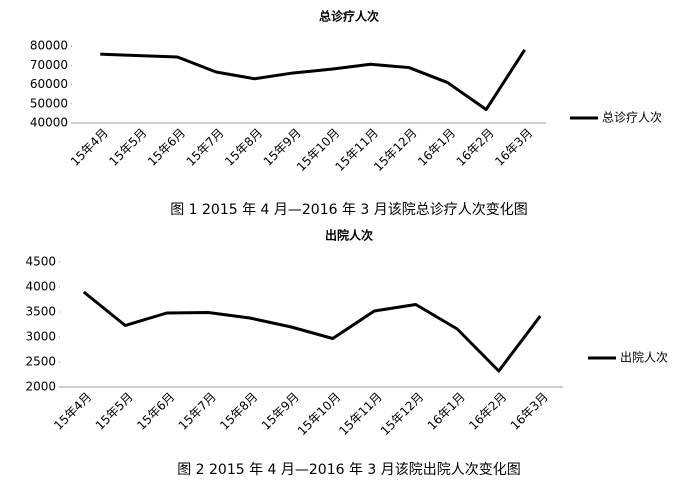  I want to click on y-tick-label: 50000, so click(49, 103).